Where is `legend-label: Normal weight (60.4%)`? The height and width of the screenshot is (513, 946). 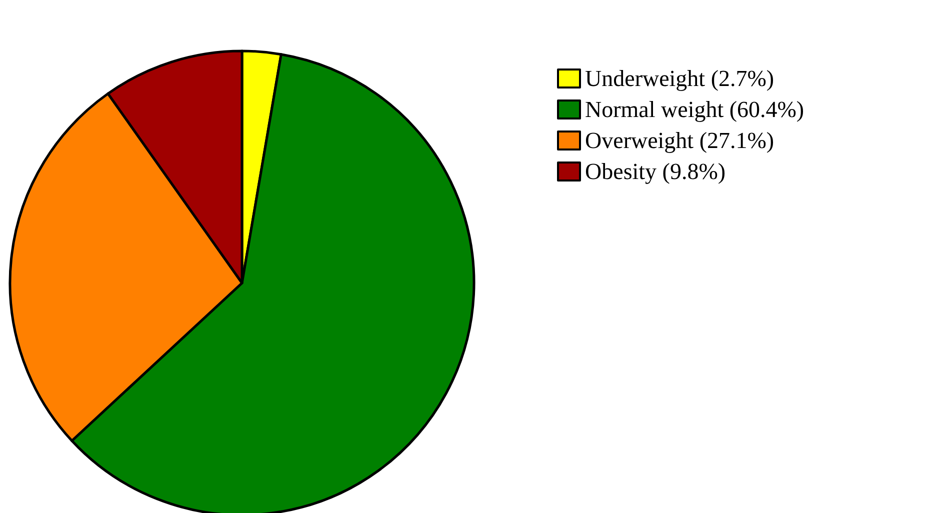
legend-label: Normal weight (60.4%) is located at coordinates (694, 109).